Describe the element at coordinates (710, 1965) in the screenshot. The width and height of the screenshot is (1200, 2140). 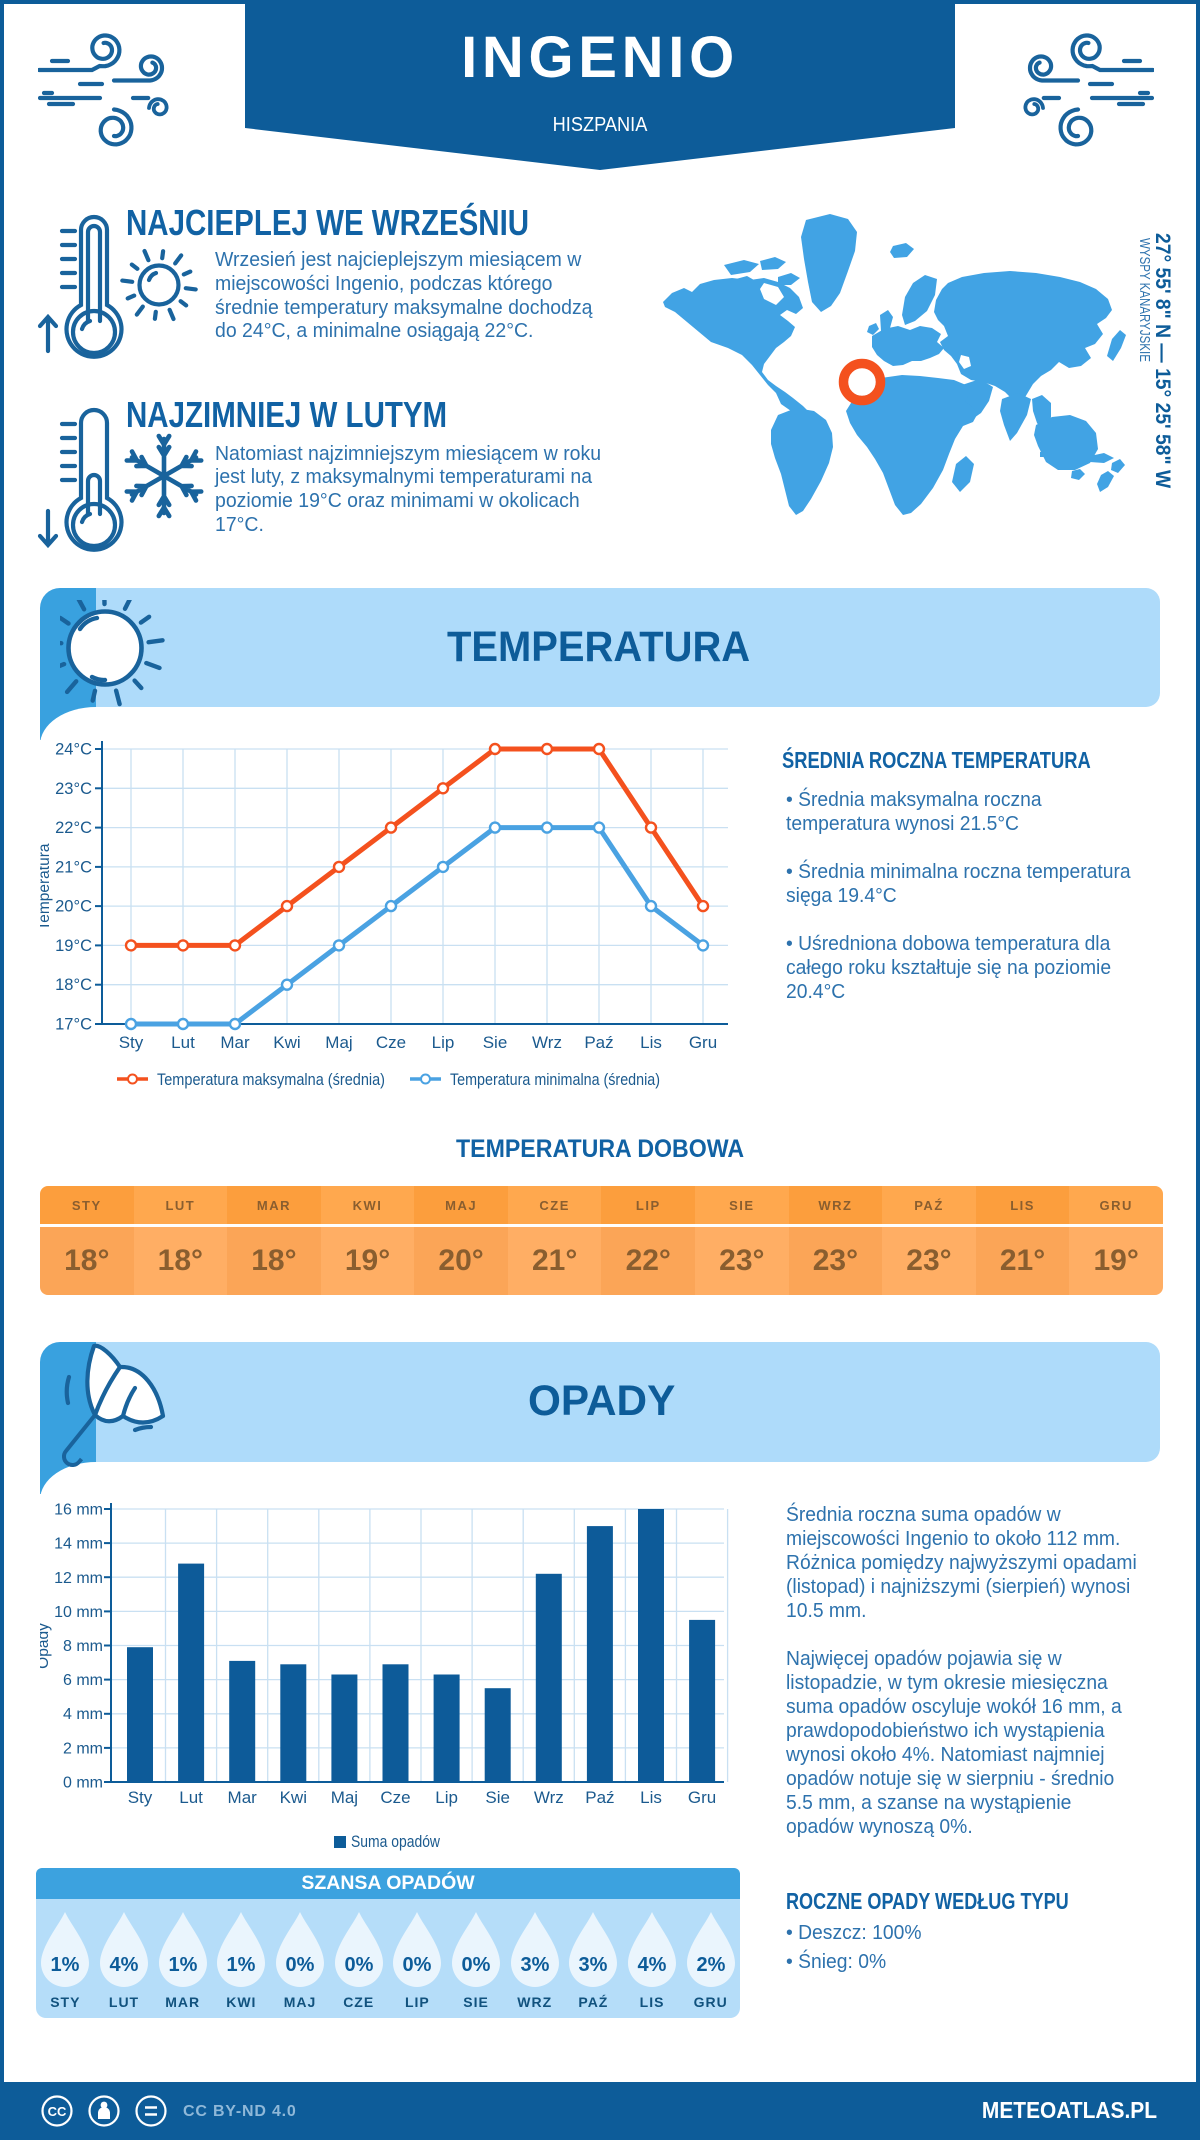
I see `svg-text: 2%` at that location.